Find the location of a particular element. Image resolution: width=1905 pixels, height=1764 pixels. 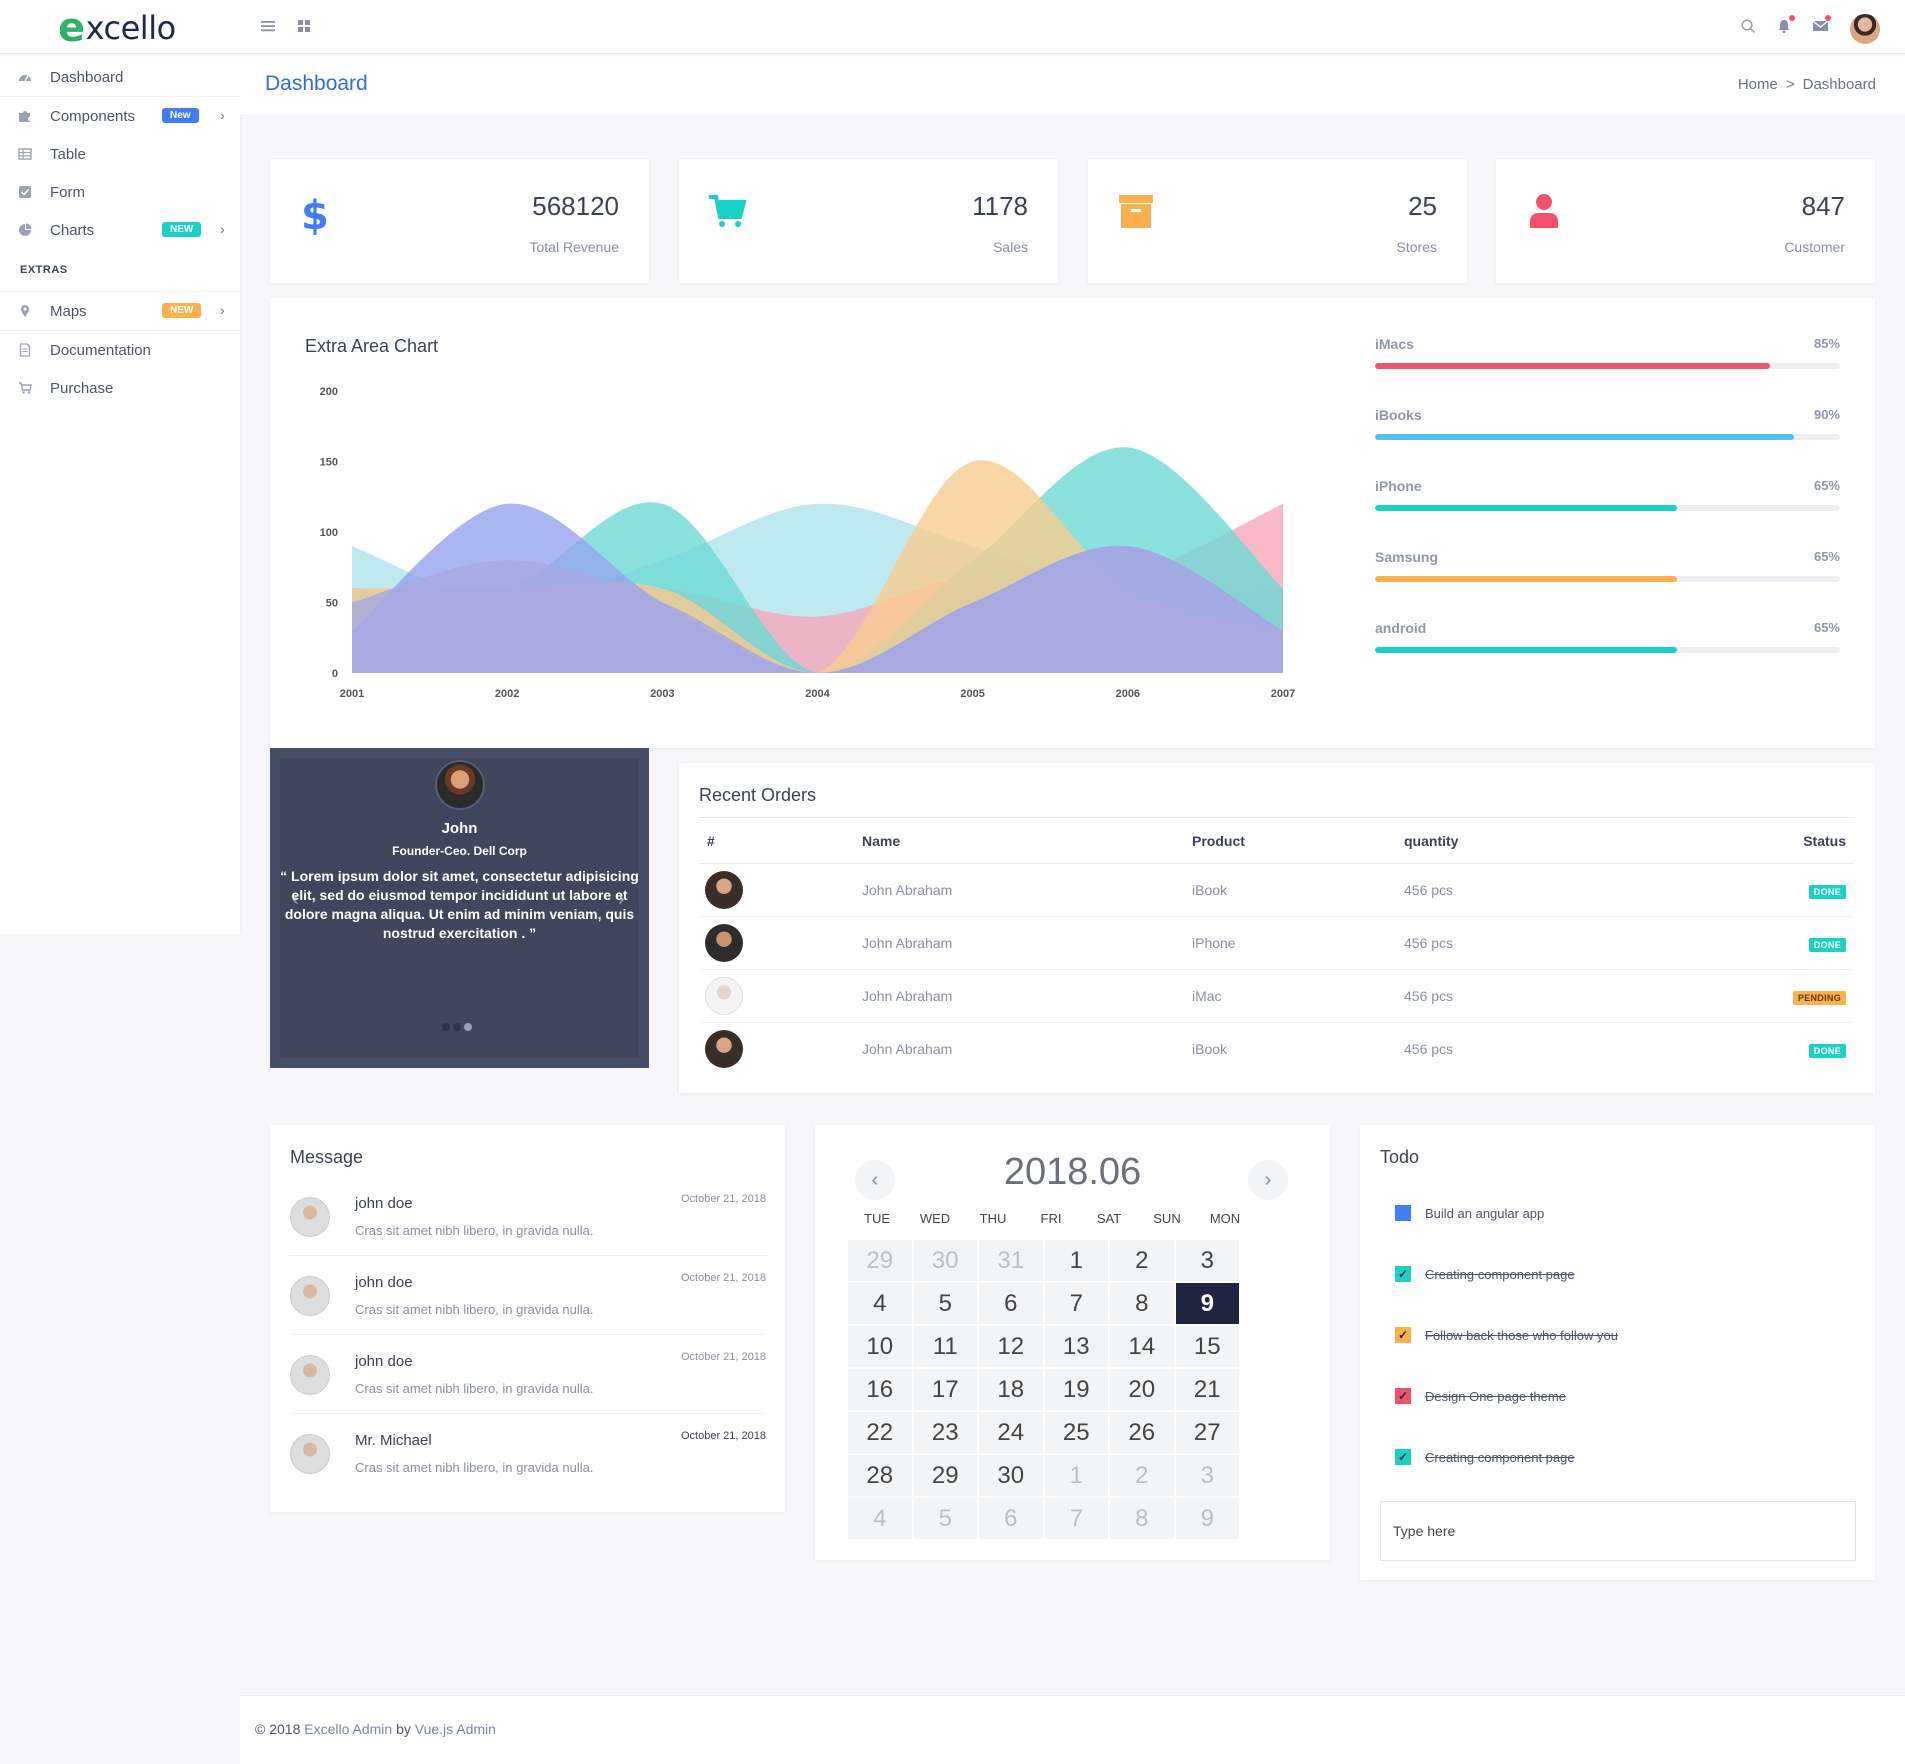

table-icon is located at coordinates (25, 154).